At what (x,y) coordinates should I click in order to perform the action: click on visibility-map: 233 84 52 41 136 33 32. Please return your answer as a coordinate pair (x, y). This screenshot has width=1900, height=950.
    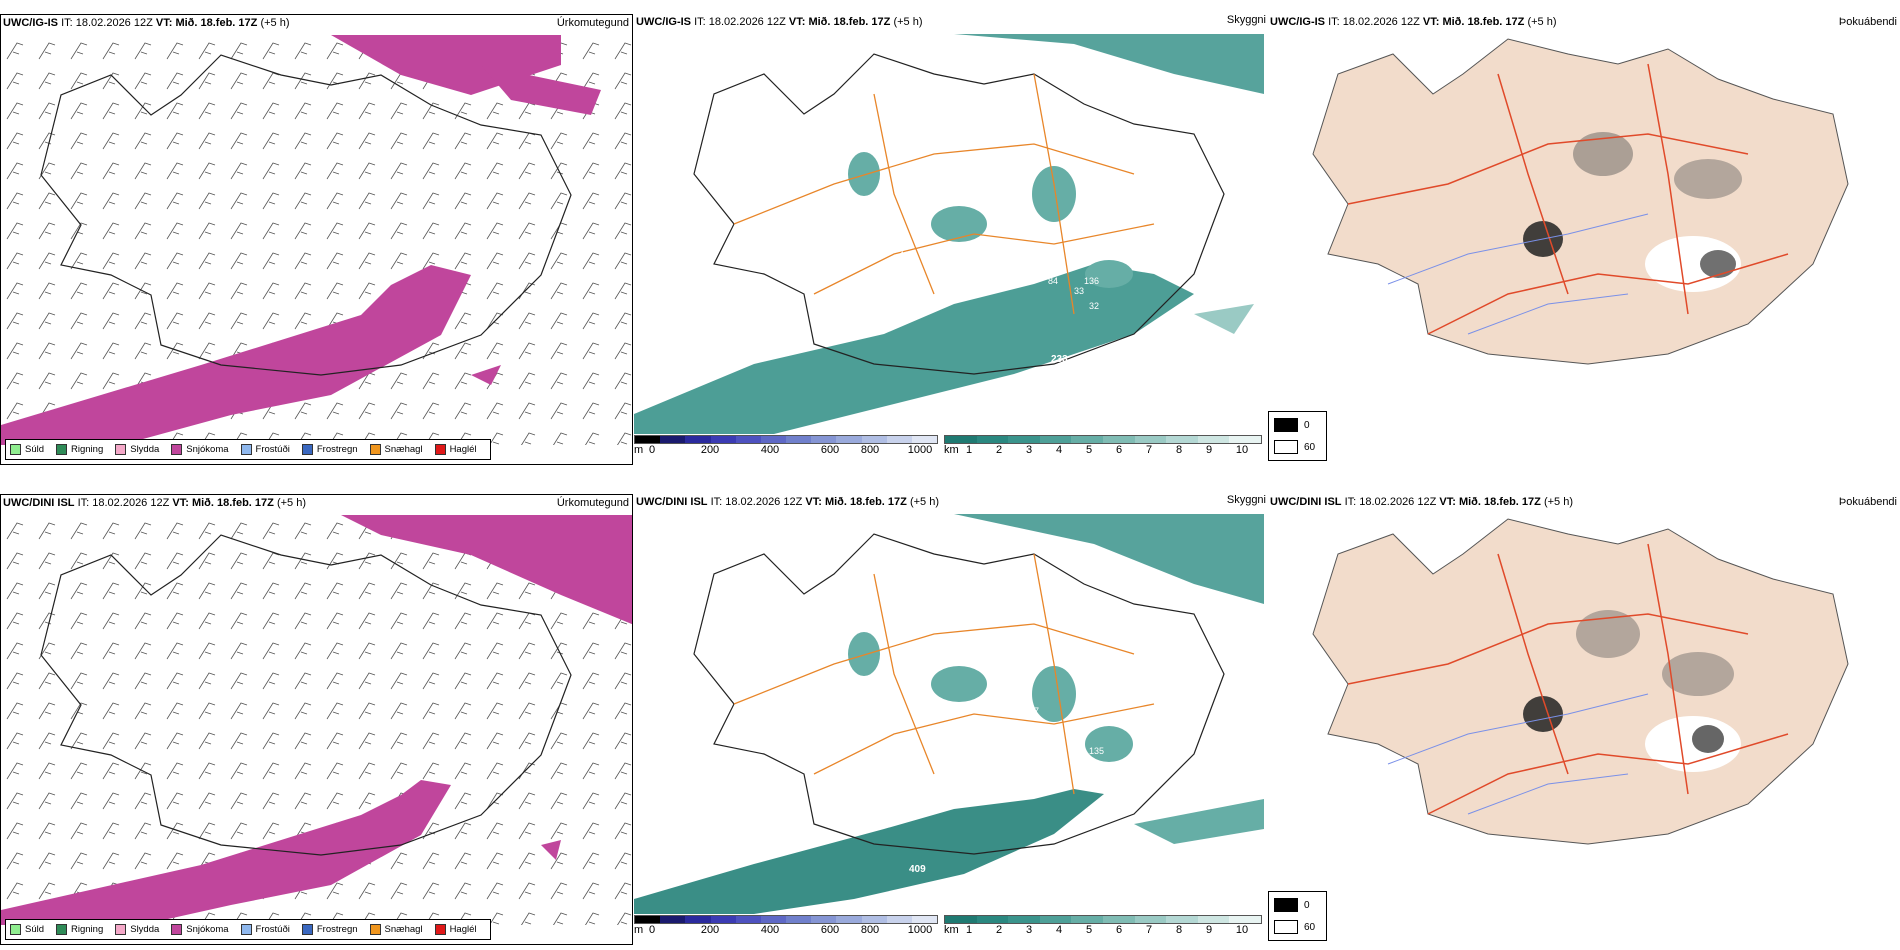
    Looking at the image, I should click on (949, 234).